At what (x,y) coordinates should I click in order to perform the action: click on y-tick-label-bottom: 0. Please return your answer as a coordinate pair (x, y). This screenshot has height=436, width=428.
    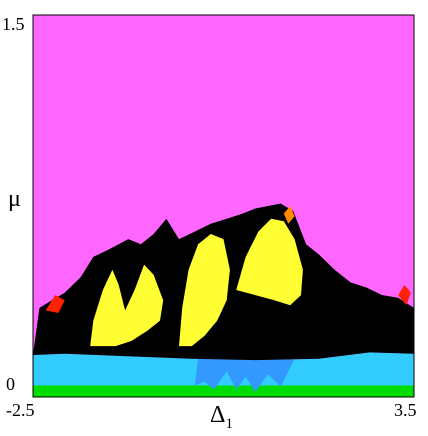
    Looking at the image, I should click on (10, 384).